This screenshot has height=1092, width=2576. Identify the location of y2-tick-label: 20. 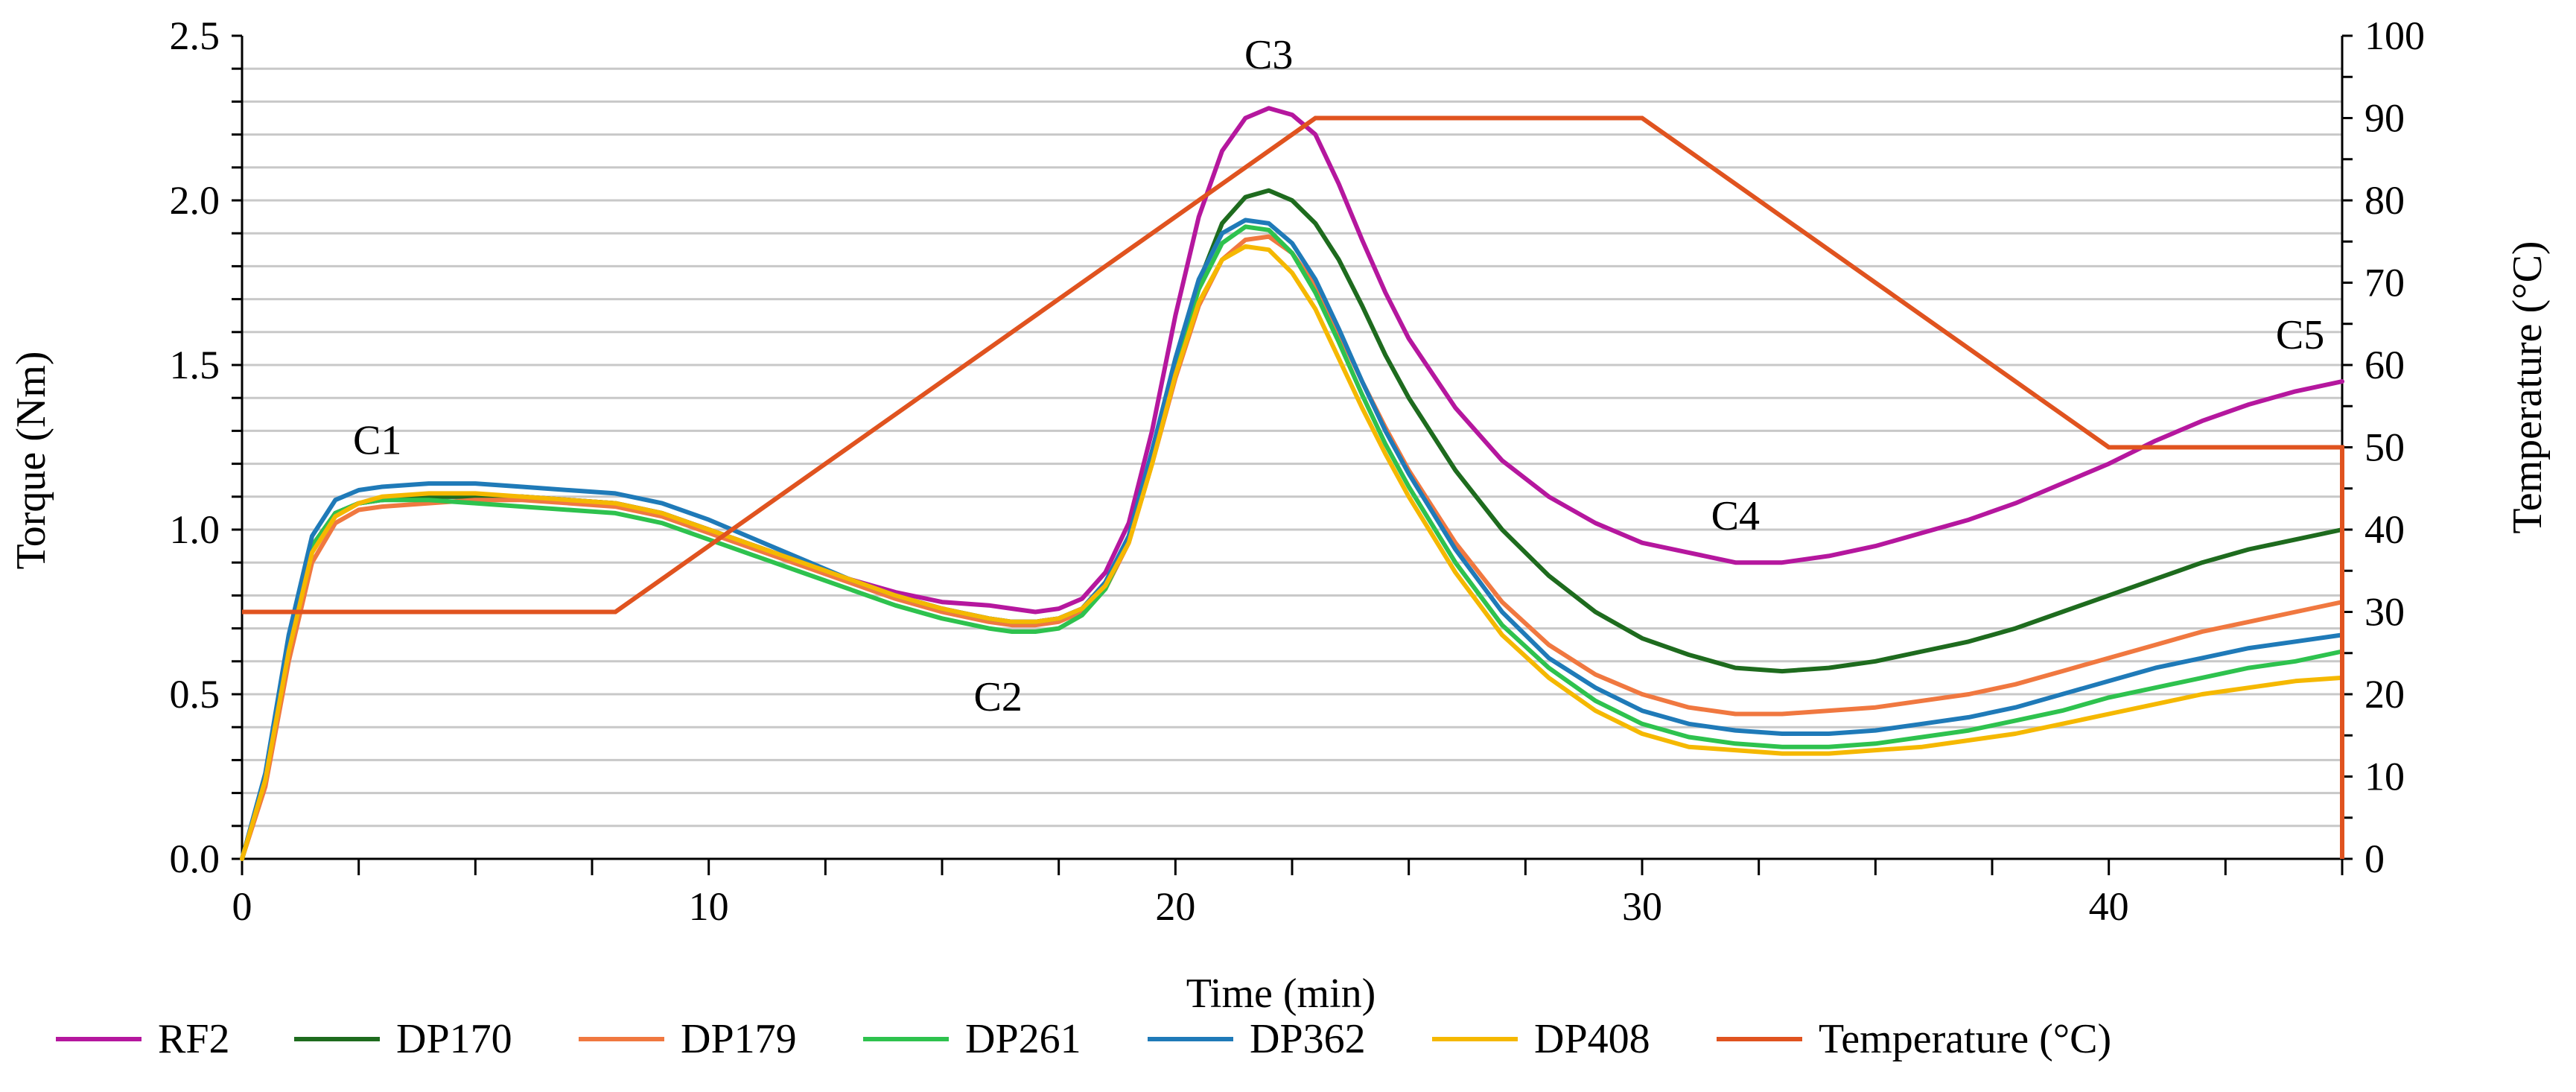
(2384, 694).